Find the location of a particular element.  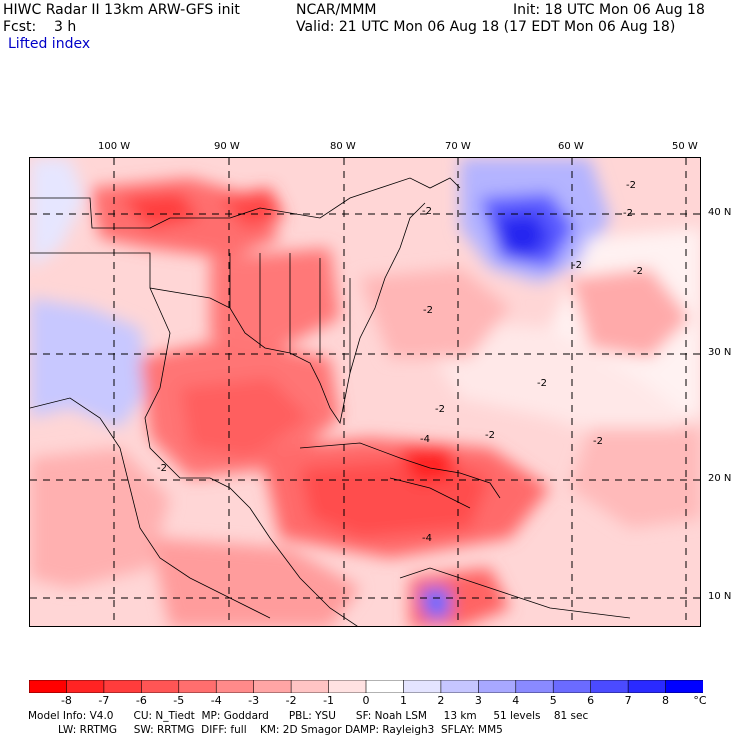

lat-label-30n: 30 N is located at coordinates (720, 352).